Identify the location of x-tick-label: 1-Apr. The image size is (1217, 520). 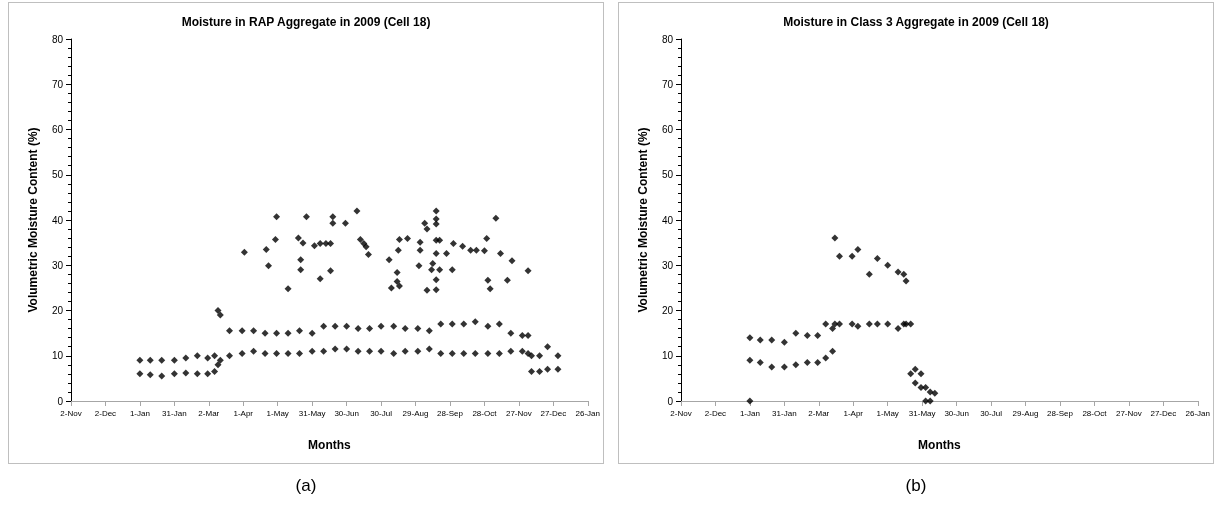
(243, 413).